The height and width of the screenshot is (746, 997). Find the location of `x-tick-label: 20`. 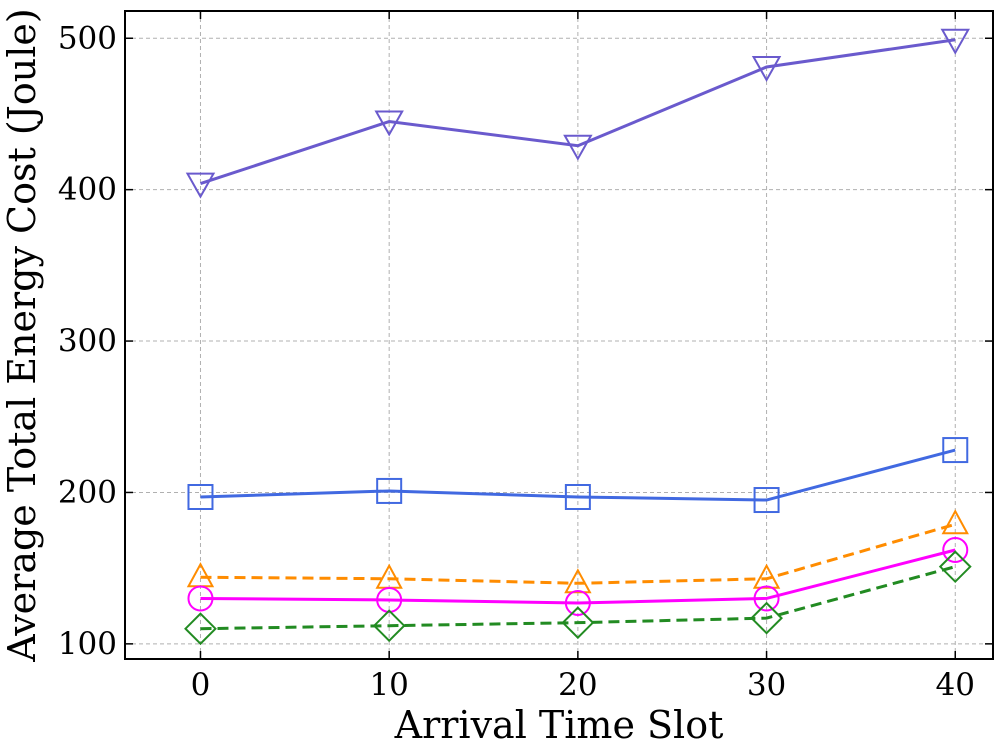

x-tick-label: 20 is located at coordinates (577, 685).